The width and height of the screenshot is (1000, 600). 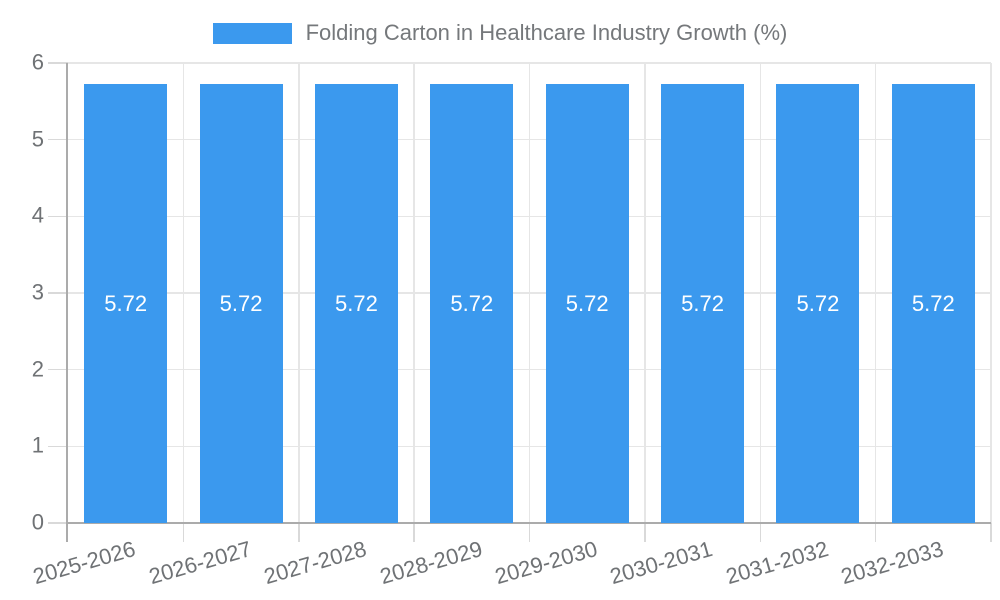 What do you see at coordinates (37, 369) in the screenshot?
I see `y-axis-tick-label: 2` at bounding box center [37, 369].